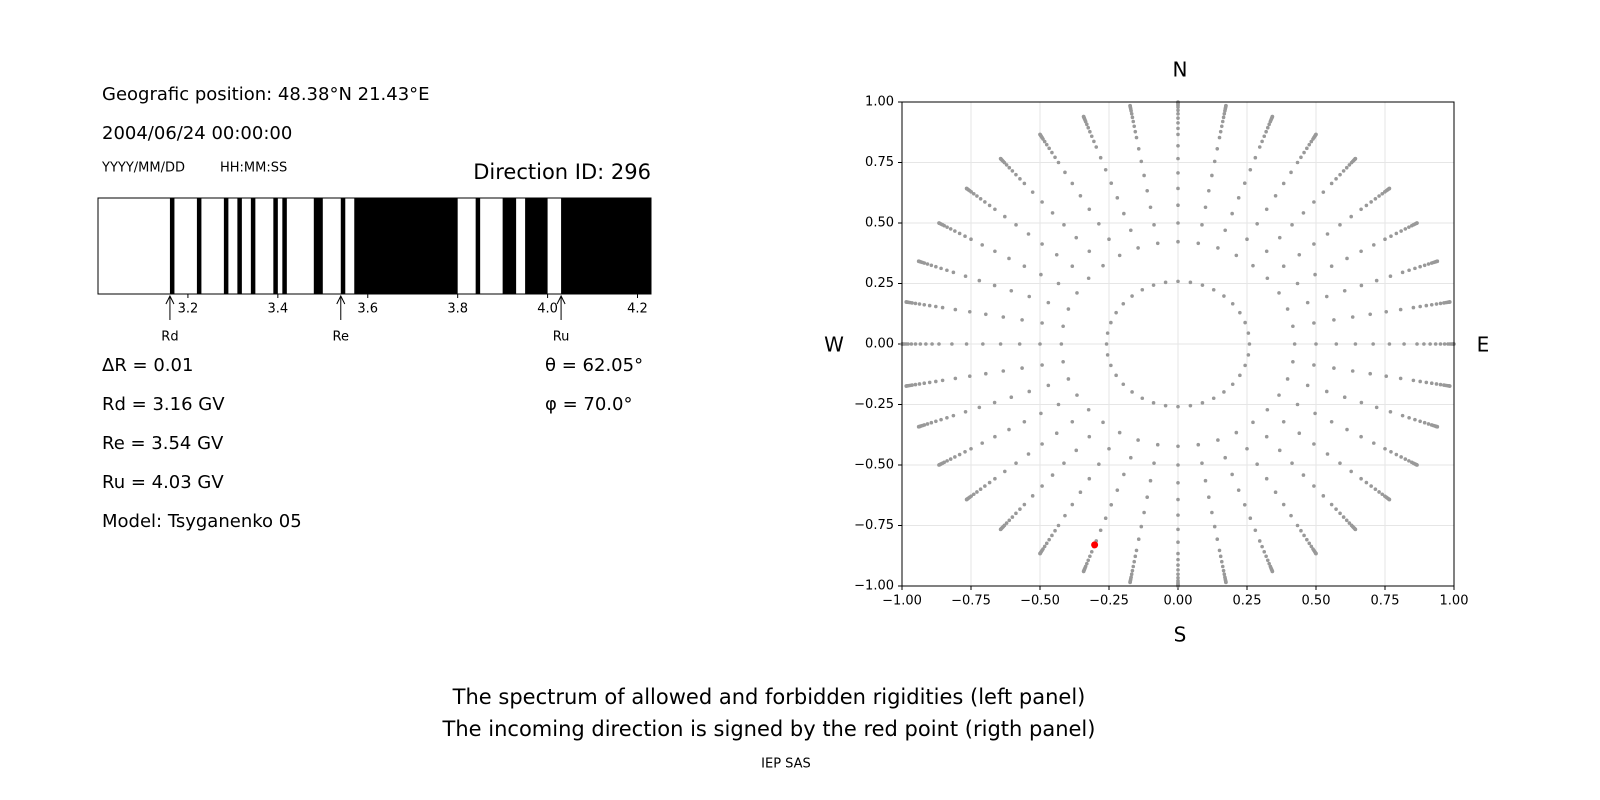  I want to click on y-tick-label: 0.25, so click(879, 283).